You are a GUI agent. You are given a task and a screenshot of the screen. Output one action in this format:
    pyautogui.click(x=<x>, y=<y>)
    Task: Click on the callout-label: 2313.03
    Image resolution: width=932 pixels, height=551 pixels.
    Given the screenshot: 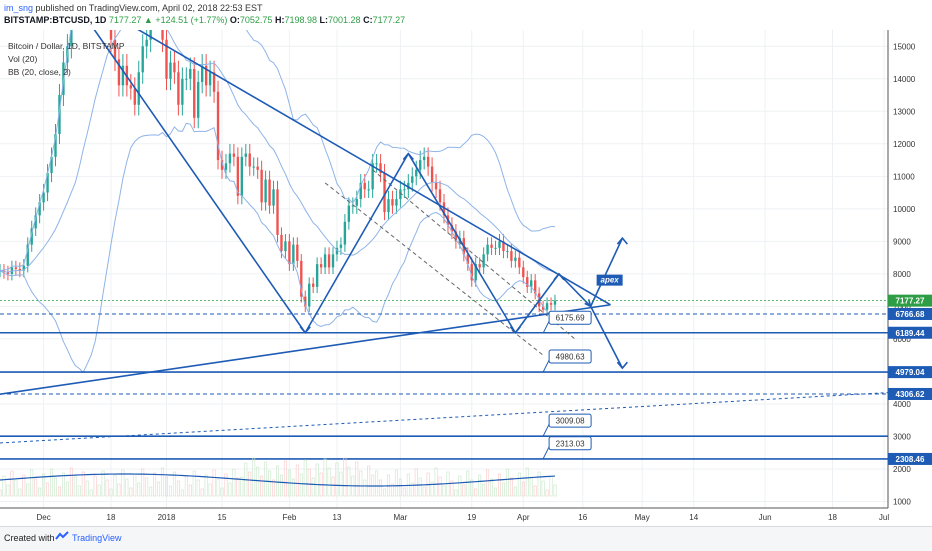 What is the action you would take?
    pyautogui.click(x=570, y=443)
    